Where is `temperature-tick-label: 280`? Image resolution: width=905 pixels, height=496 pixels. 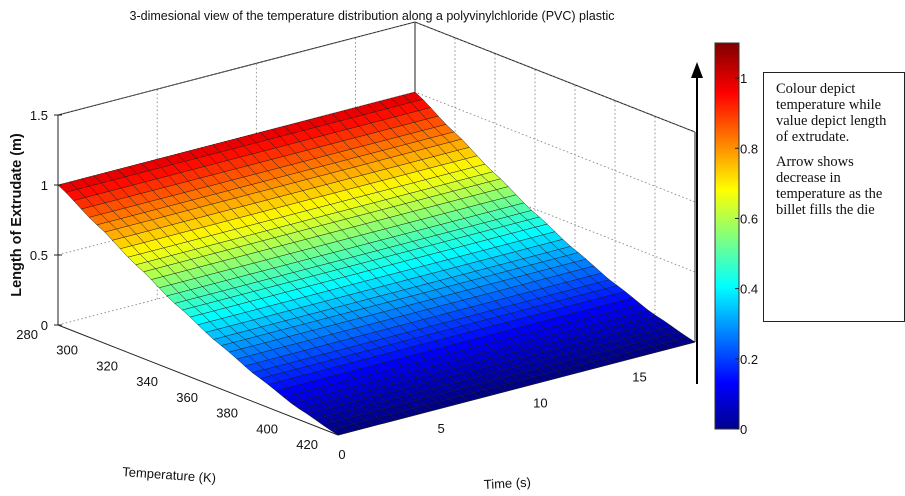 temperature-tick-label: 280 is located at coordinates (27, 334).